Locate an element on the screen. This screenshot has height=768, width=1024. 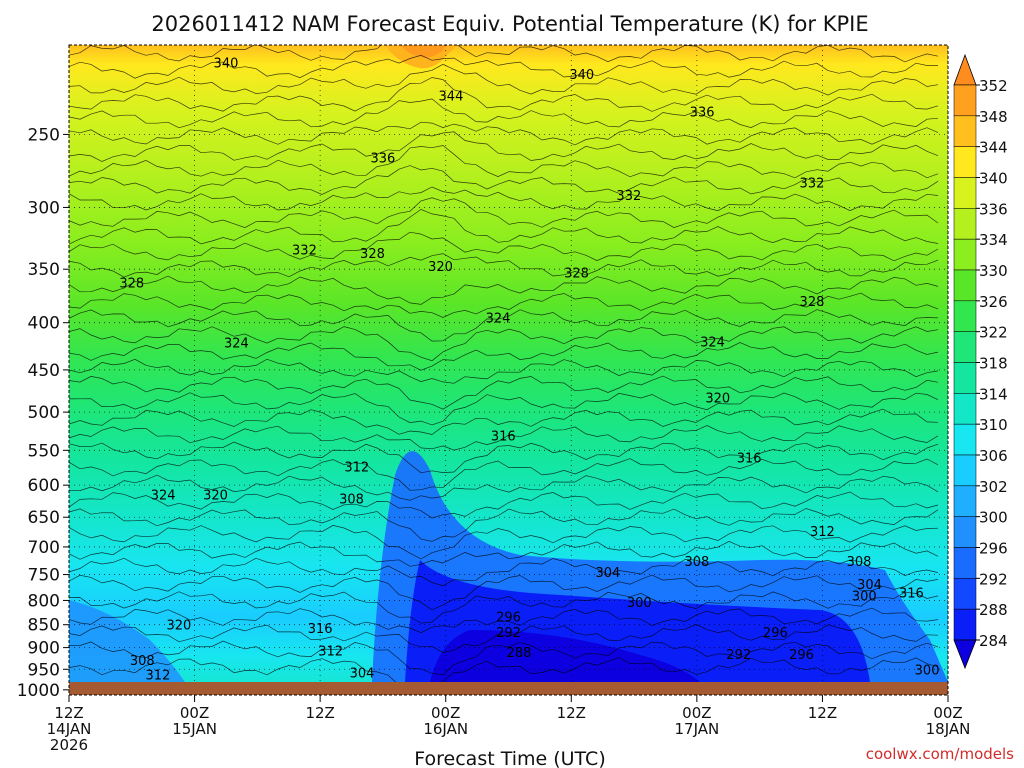
colorbar-label: 322 is located at coordinates (993, 333).